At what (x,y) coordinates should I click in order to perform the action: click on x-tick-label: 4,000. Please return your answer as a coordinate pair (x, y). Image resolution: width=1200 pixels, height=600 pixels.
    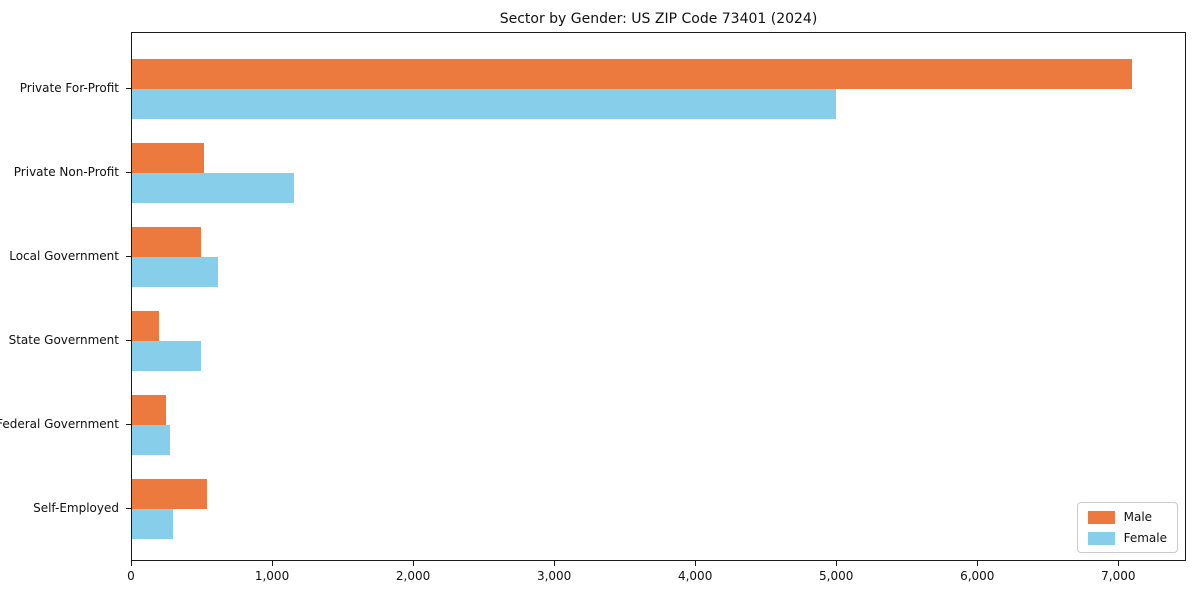
    Looking at the image, I should click on (695, 576).